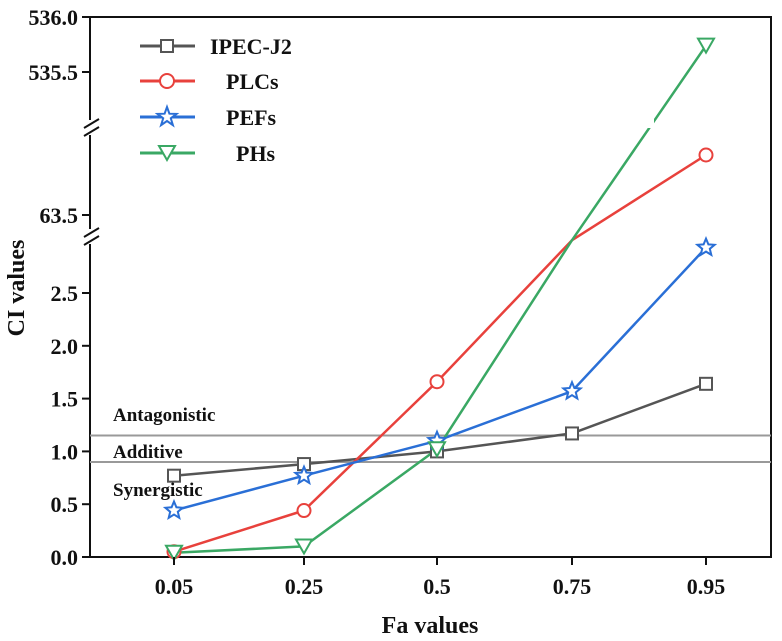  Describe the element at coordinates (167, 46) in the screenshot. I see `legend-square-icon` at that location.